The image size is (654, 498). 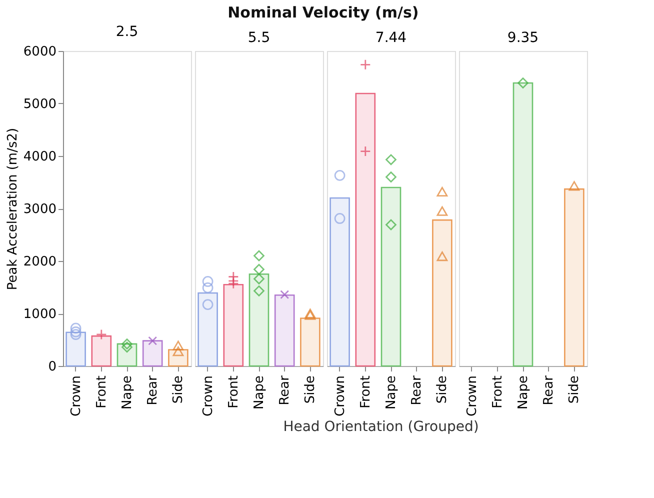 What do you see at coordinates (127, 32) in the screenshot?
I see `chart-subtitle: 2.5` at bounding box center [127, 32].